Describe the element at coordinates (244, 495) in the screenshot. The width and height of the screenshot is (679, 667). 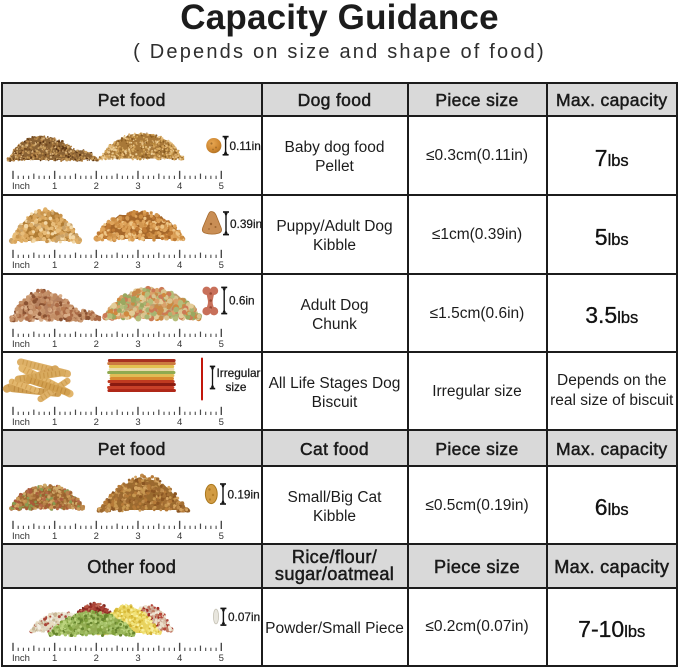
I see `svg-text: 0.19in` at that location.